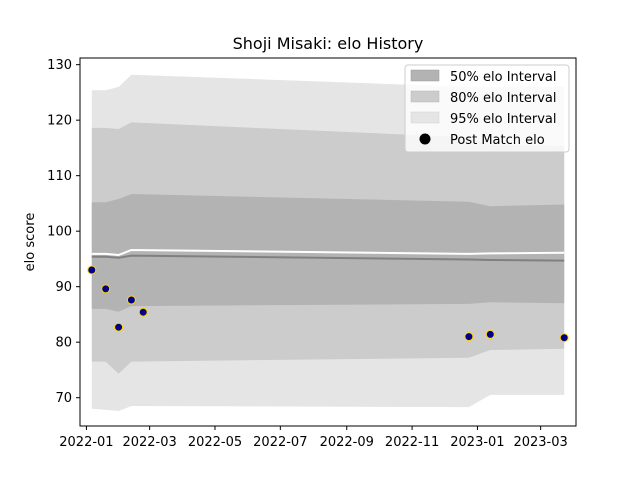  What do you see at coordinates (215, 442) in the screenshot?
I see `x-tick-label: 2022-05` at bounding box center [215, 442].